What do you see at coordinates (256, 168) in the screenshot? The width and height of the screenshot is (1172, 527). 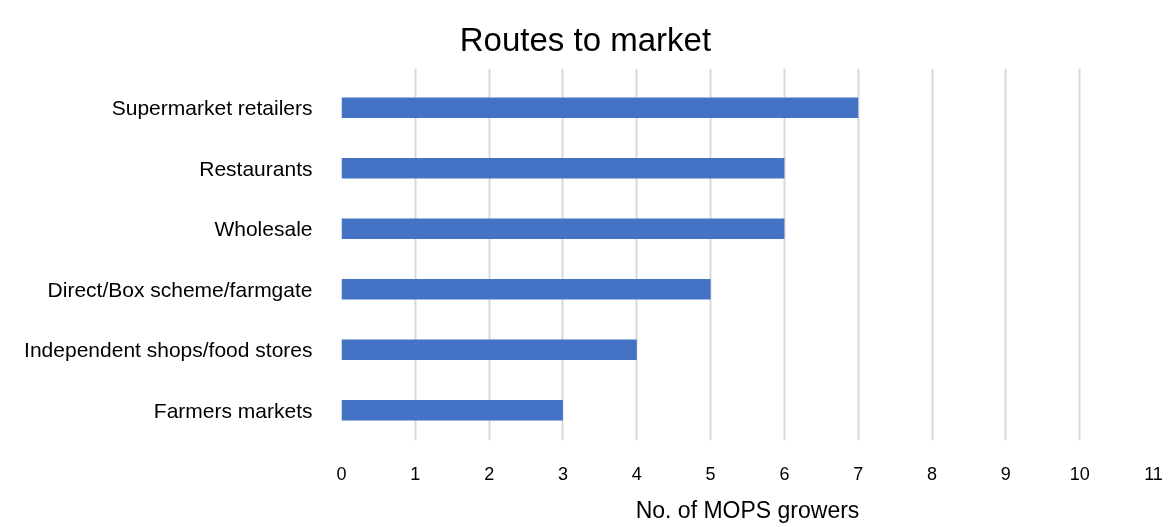 I see `y-tick-label: Restaurants` at bounding box center [256, 168].